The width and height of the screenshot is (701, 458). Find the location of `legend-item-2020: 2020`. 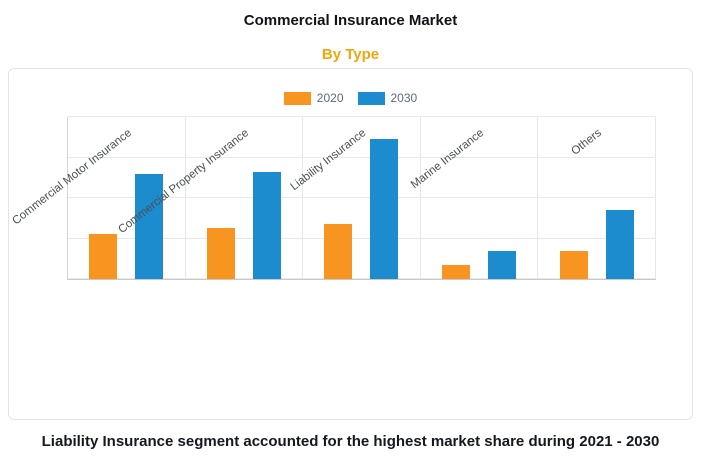

legend-item-2020: 2020 is located at coordinates (313, 98).